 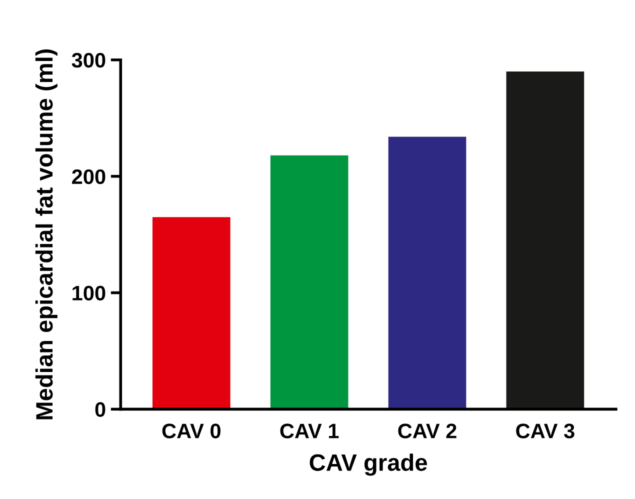 I want to click on y-axis-title: Median epicardial fat volume (ml), so click(x=46, y=234).